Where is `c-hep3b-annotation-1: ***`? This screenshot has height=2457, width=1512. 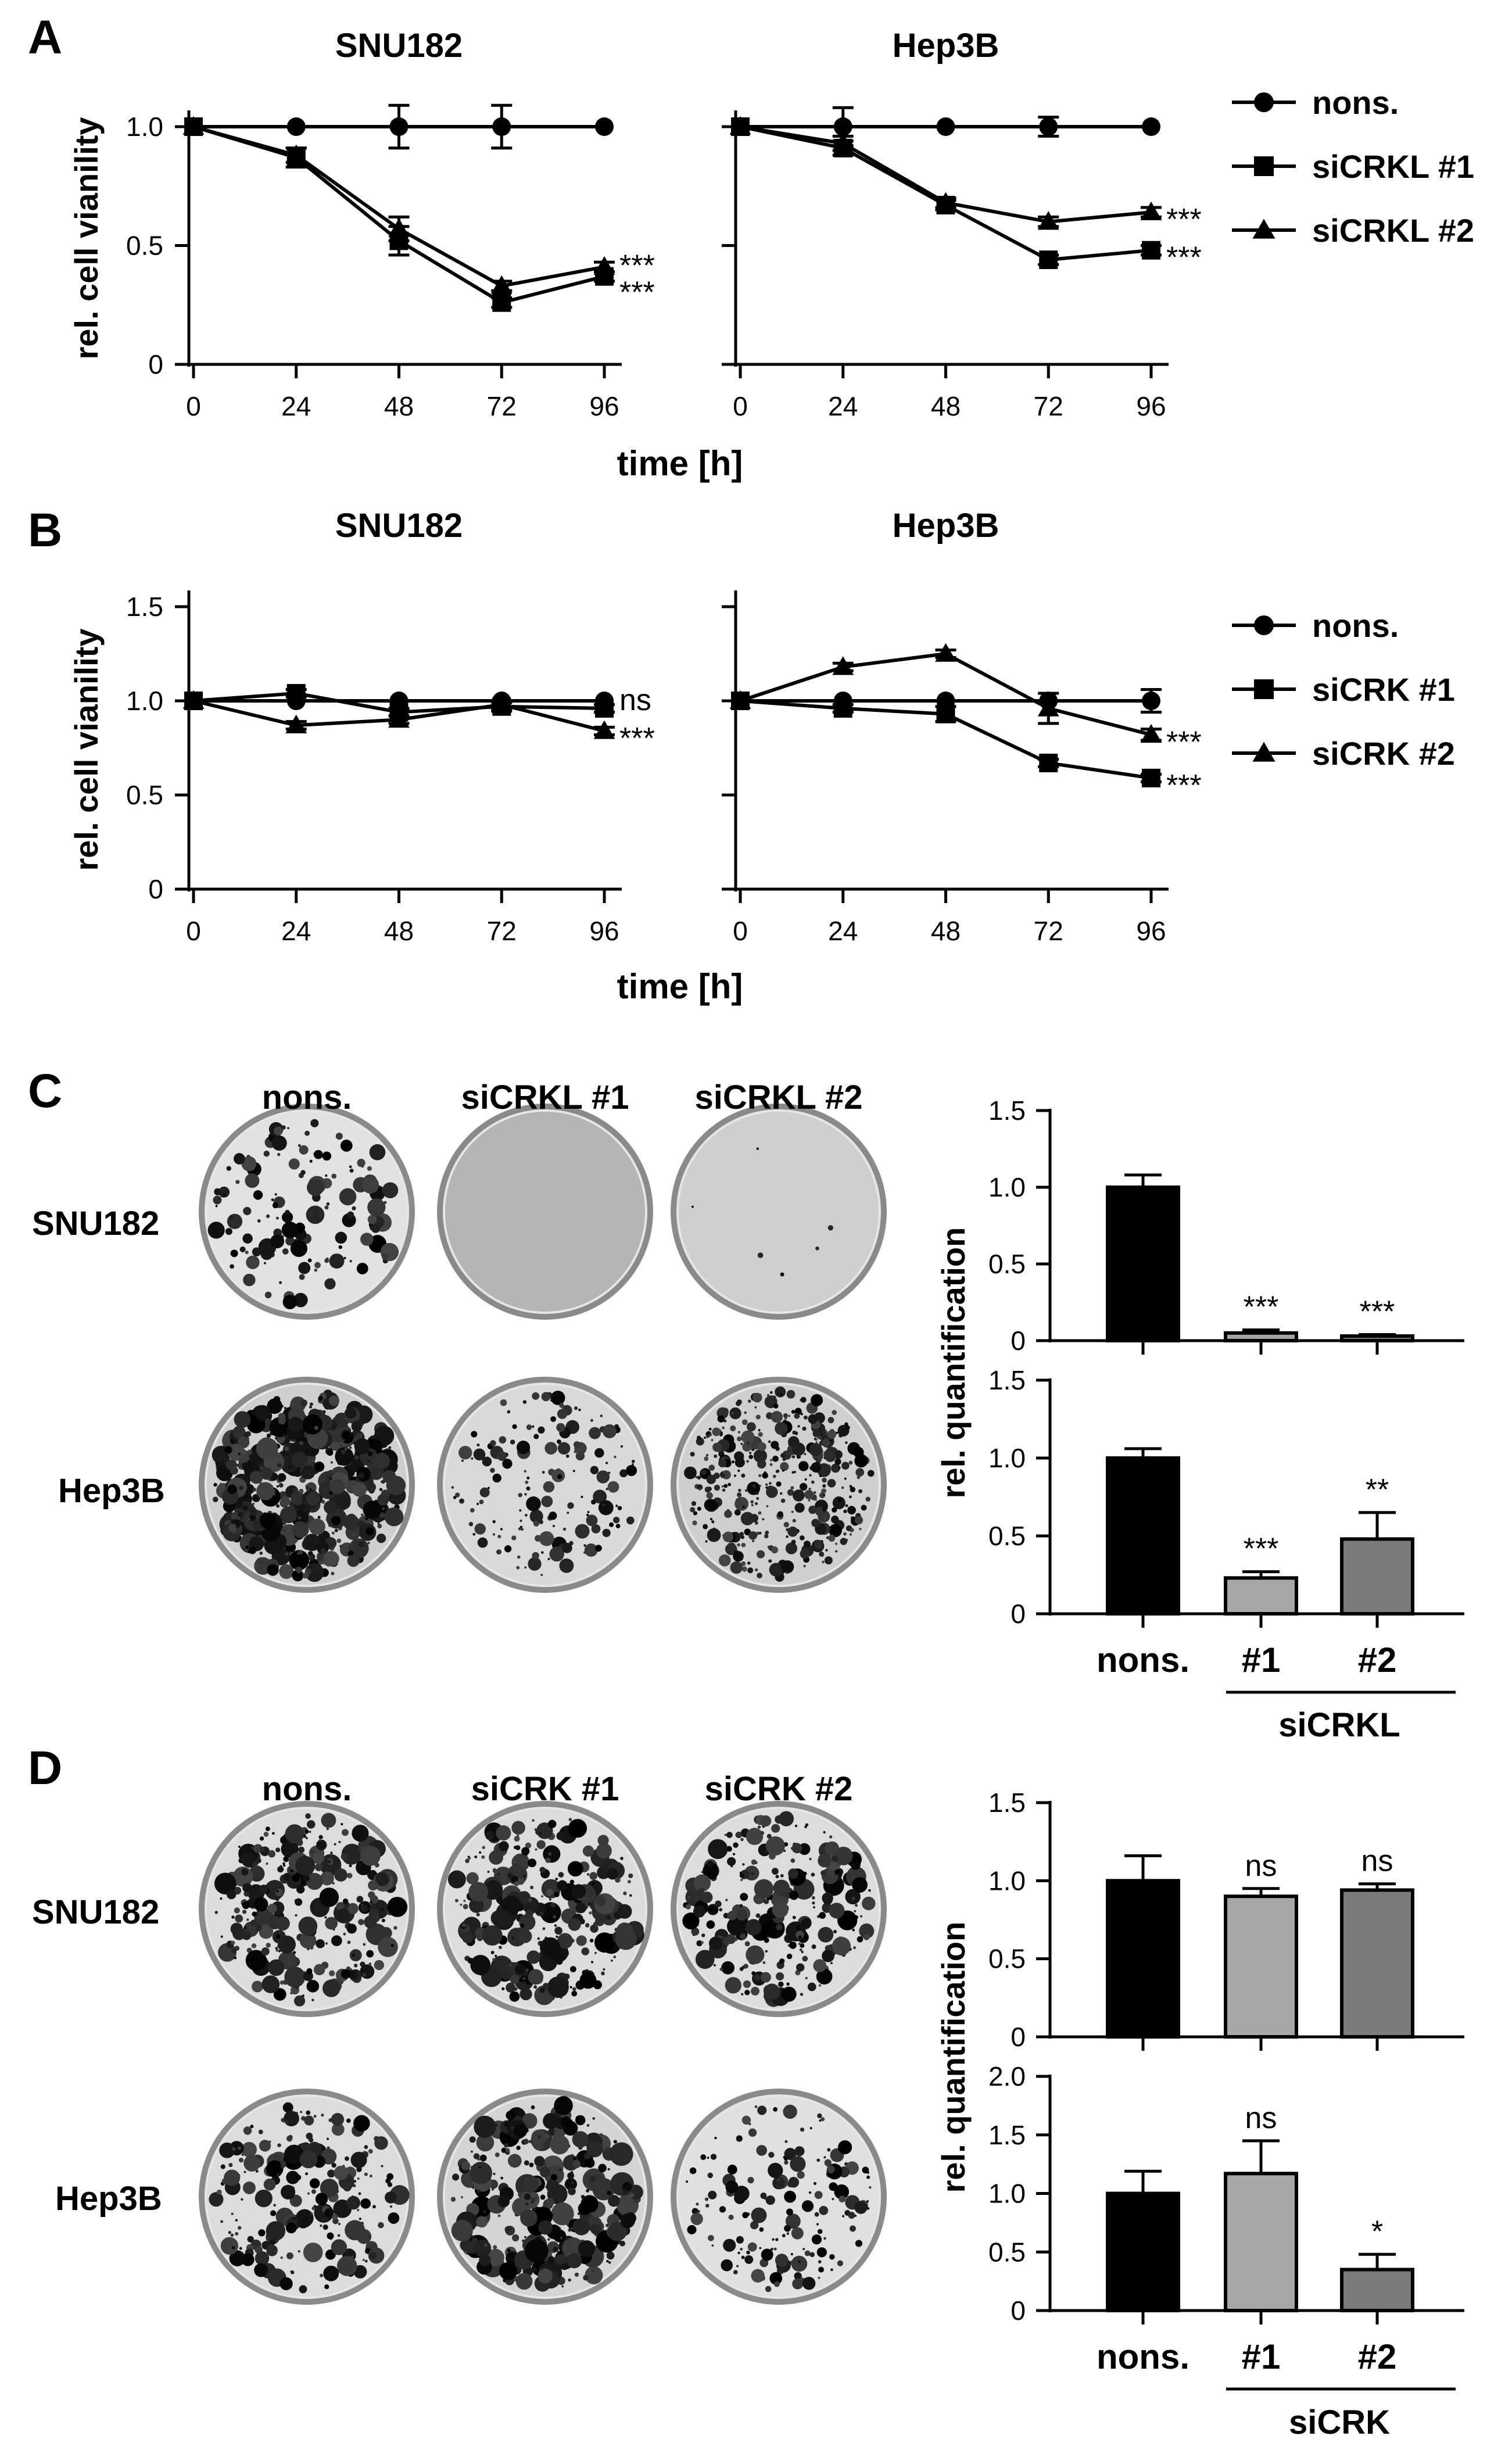 c-hep3b-annotation-1: *** is located at coordinates (1261, 1549).